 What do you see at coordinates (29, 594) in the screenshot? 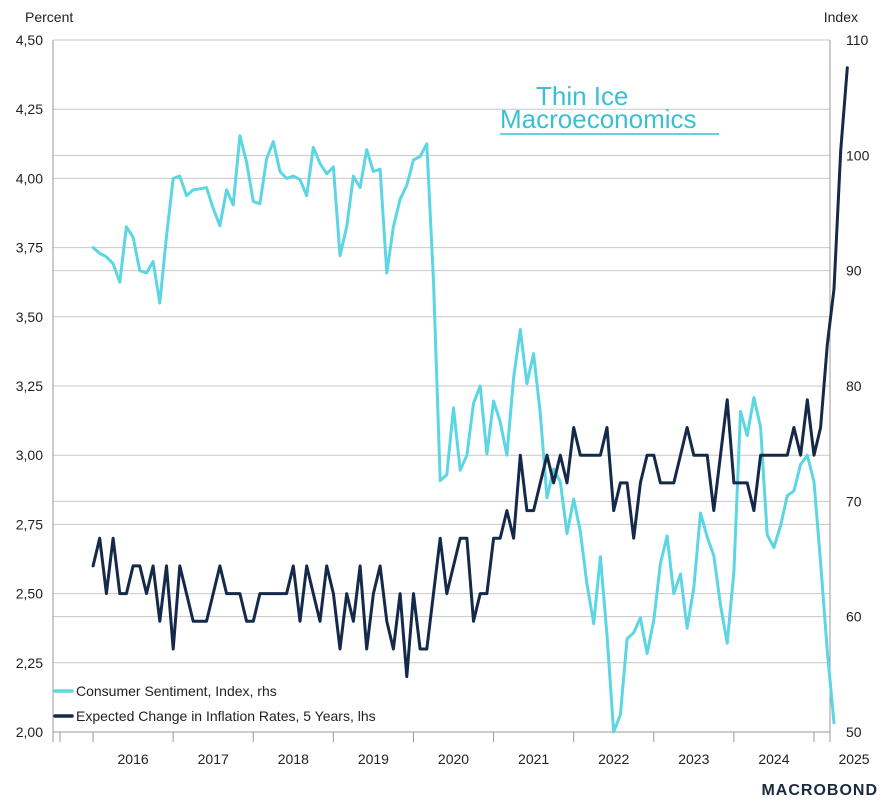
I see `left-tick-label: 2,50` at bounding box center [29, 594].